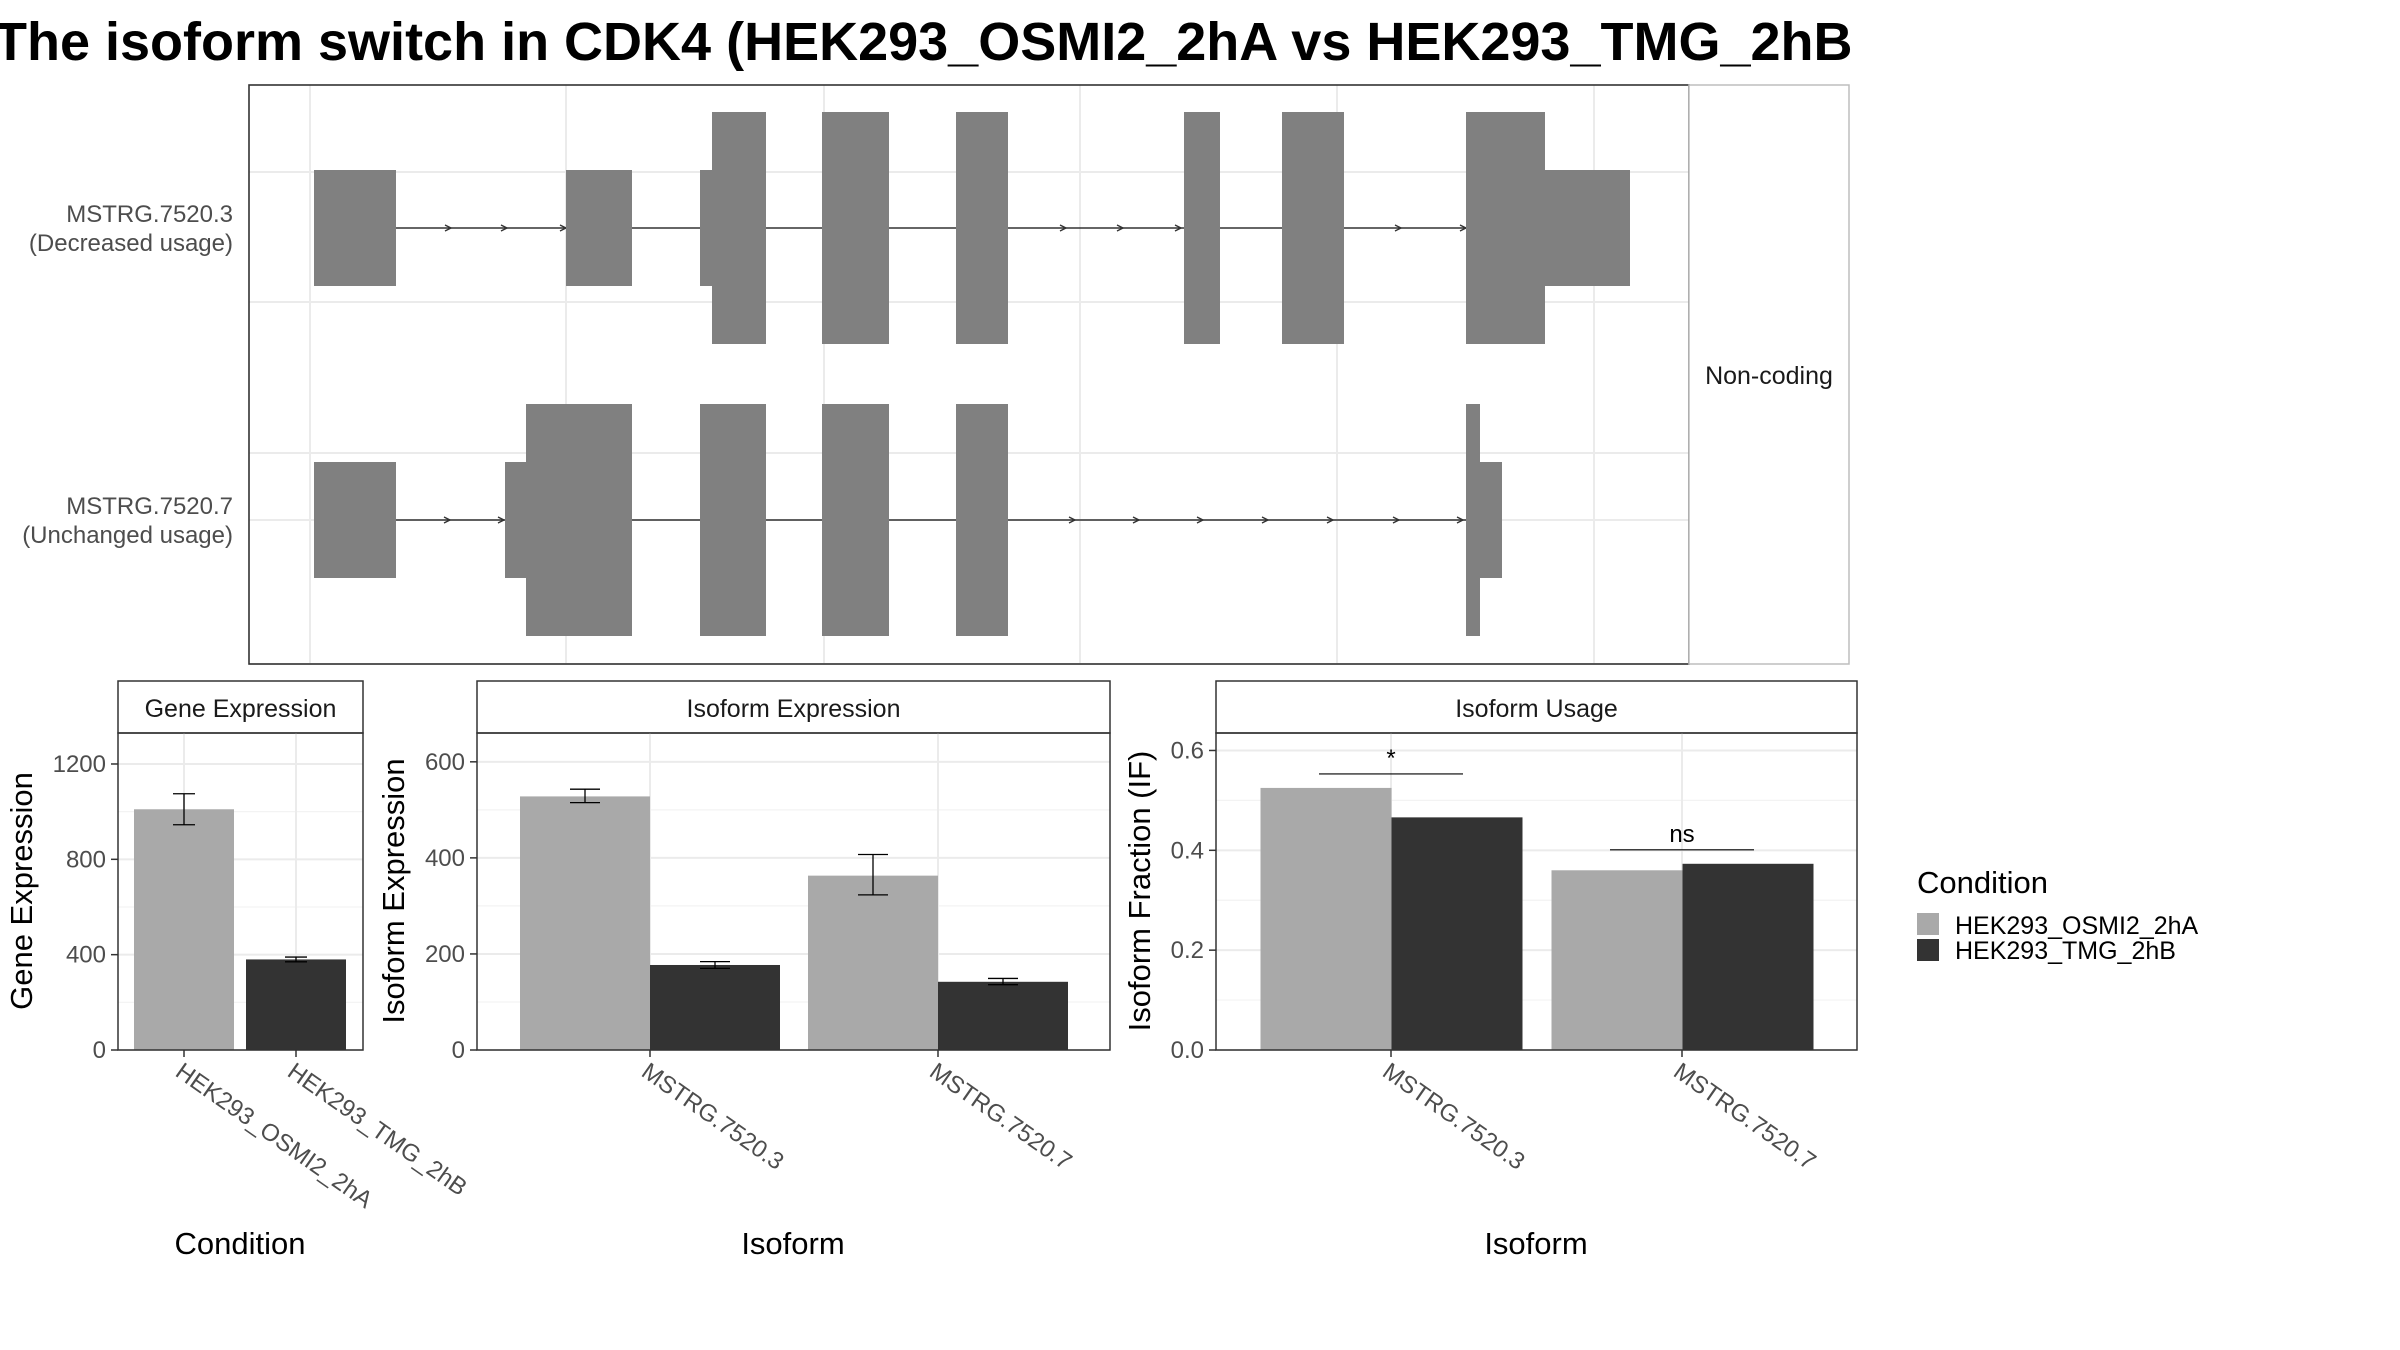 The image size is (2400, 1350). I want to click on x-tick-label-2-1: MSTRG.7520.3, so click(713, 1117).